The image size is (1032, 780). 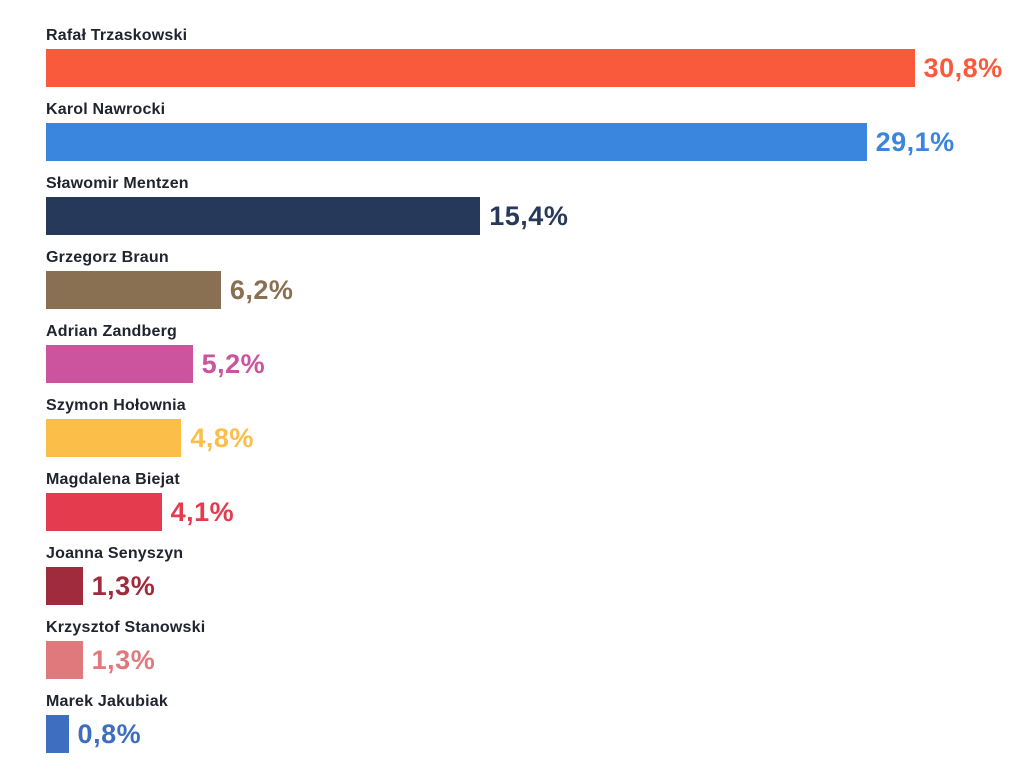 I want to click on candidate-name-label: Krzysztof Stanowski, so click(x=126, y=627).